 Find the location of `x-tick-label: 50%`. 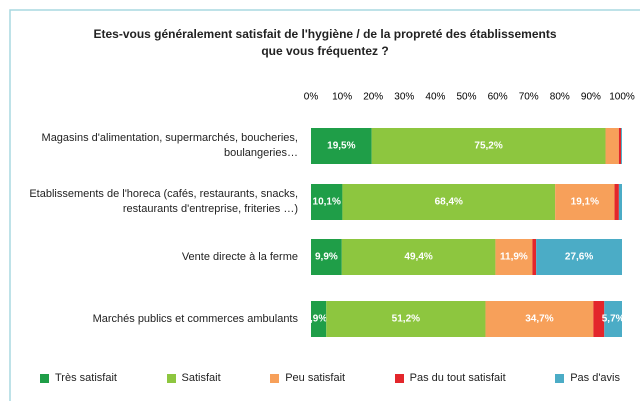

x-tick-label: 50% is located at coordinates (466, 97).